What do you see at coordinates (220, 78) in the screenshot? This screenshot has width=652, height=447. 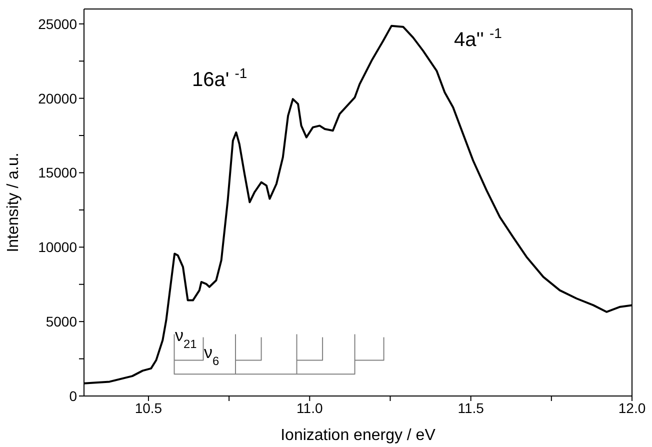 I see `annotation: 16a' $^{-1}$` at bounding box center [220, 78].